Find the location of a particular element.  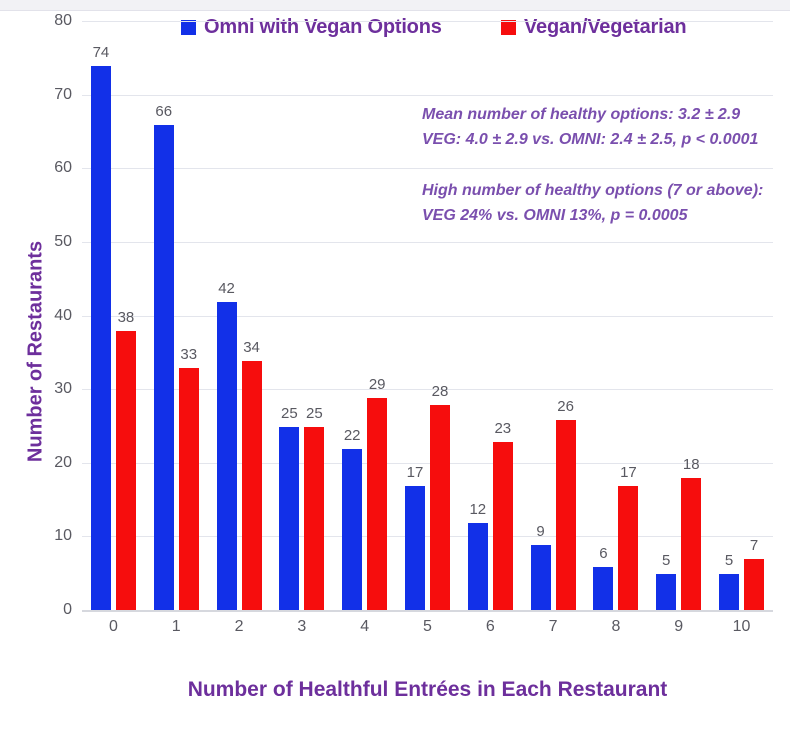

bar-value-label: 66 is located at coordinates (164, 112).